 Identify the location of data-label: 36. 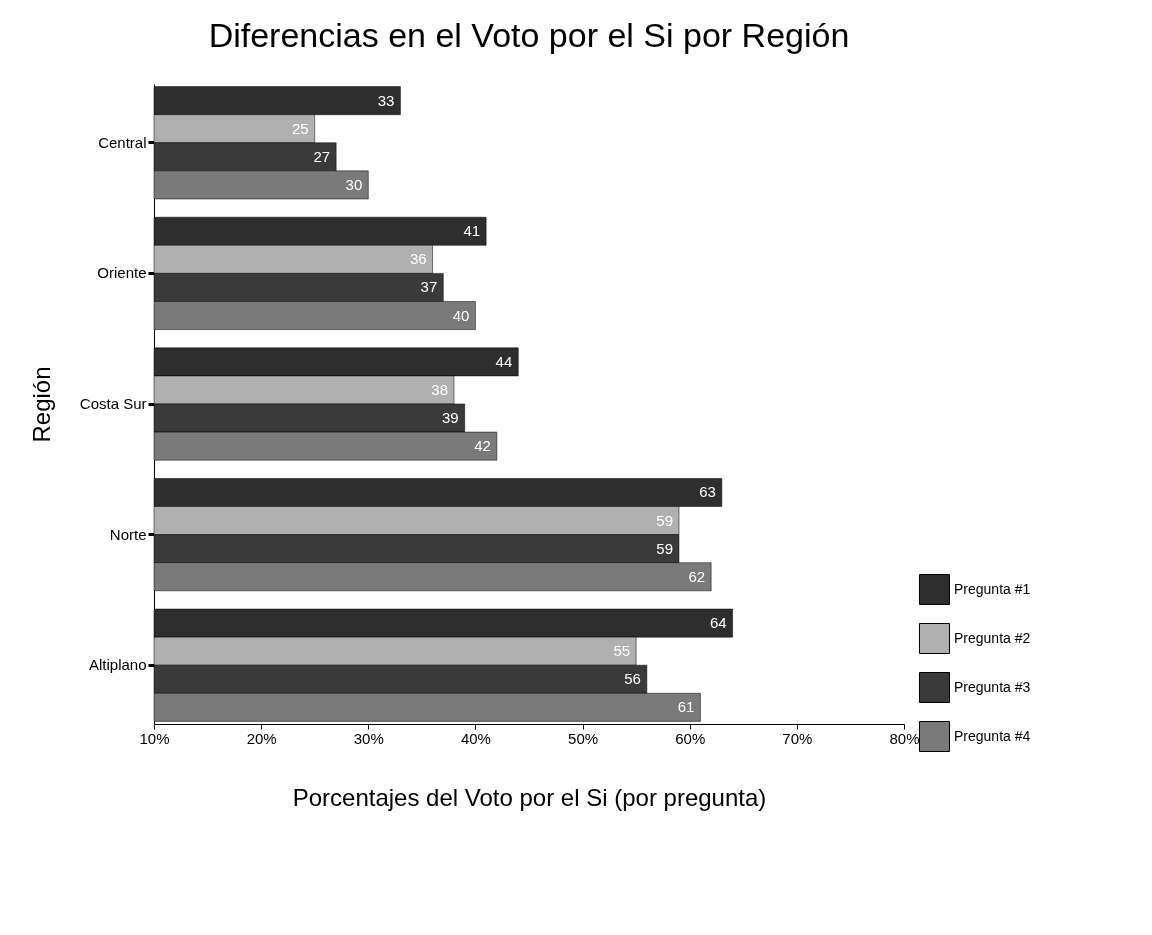
(418, 259).